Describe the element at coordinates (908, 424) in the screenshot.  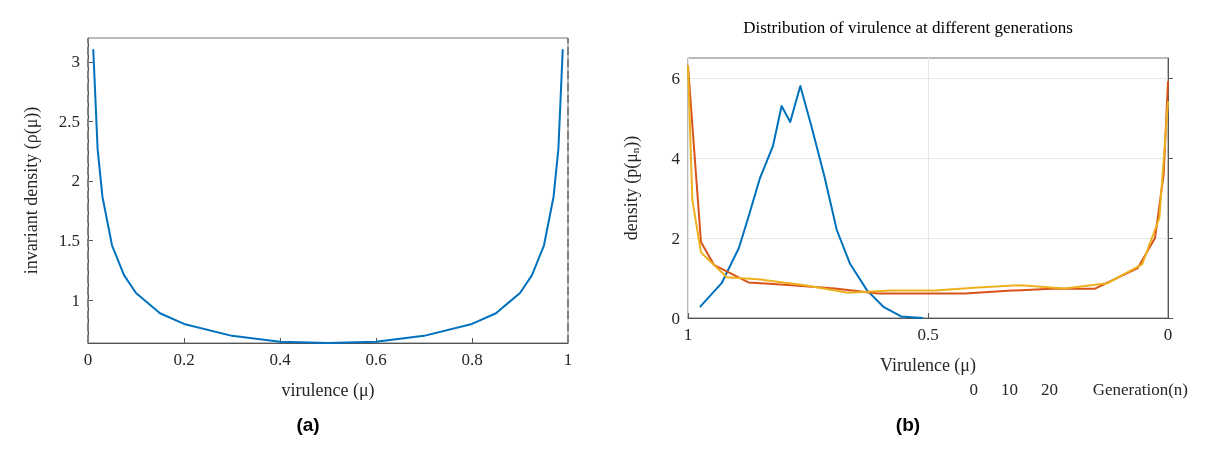
I see `text: (b)` at that location.